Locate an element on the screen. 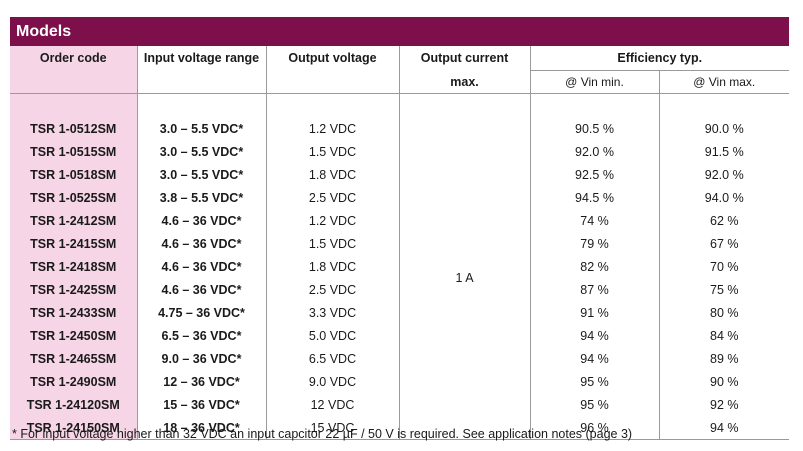 Image resolution: width=803 pixels, height=451 pixels. table-row: TSR 1-2412SM 4.6 – 36 VDC* 1.2 VDC 74 % 62 % is located at coordinates (399, 220).